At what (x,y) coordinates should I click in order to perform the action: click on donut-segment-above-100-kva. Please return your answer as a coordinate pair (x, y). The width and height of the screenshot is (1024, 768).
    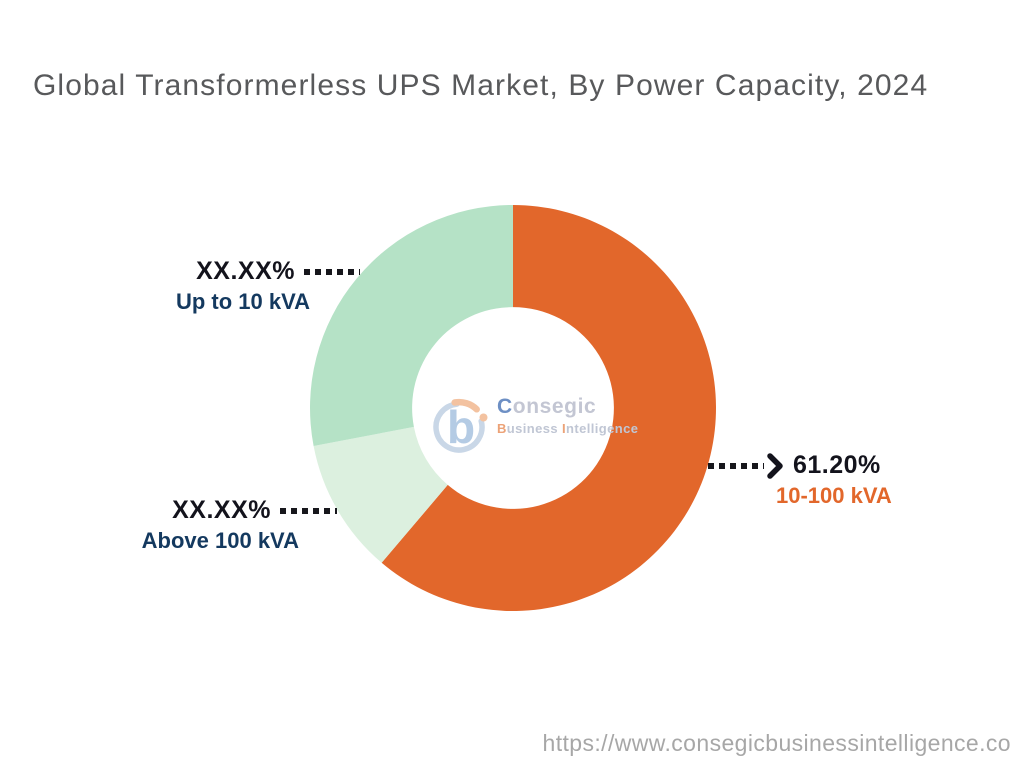
    Looking at the image, I should click on (380, 494).